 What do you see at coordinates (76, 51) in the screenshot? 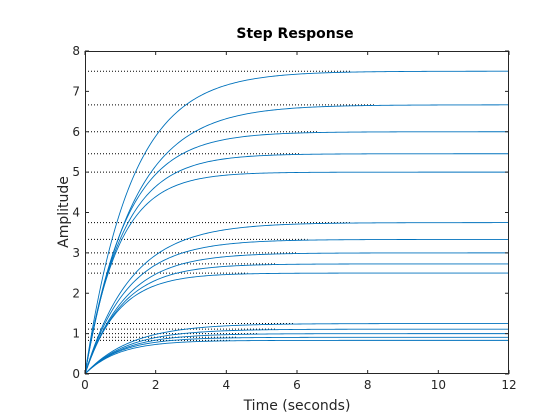
I see `y-tick-label: 8` at bounding box center [76, 51].